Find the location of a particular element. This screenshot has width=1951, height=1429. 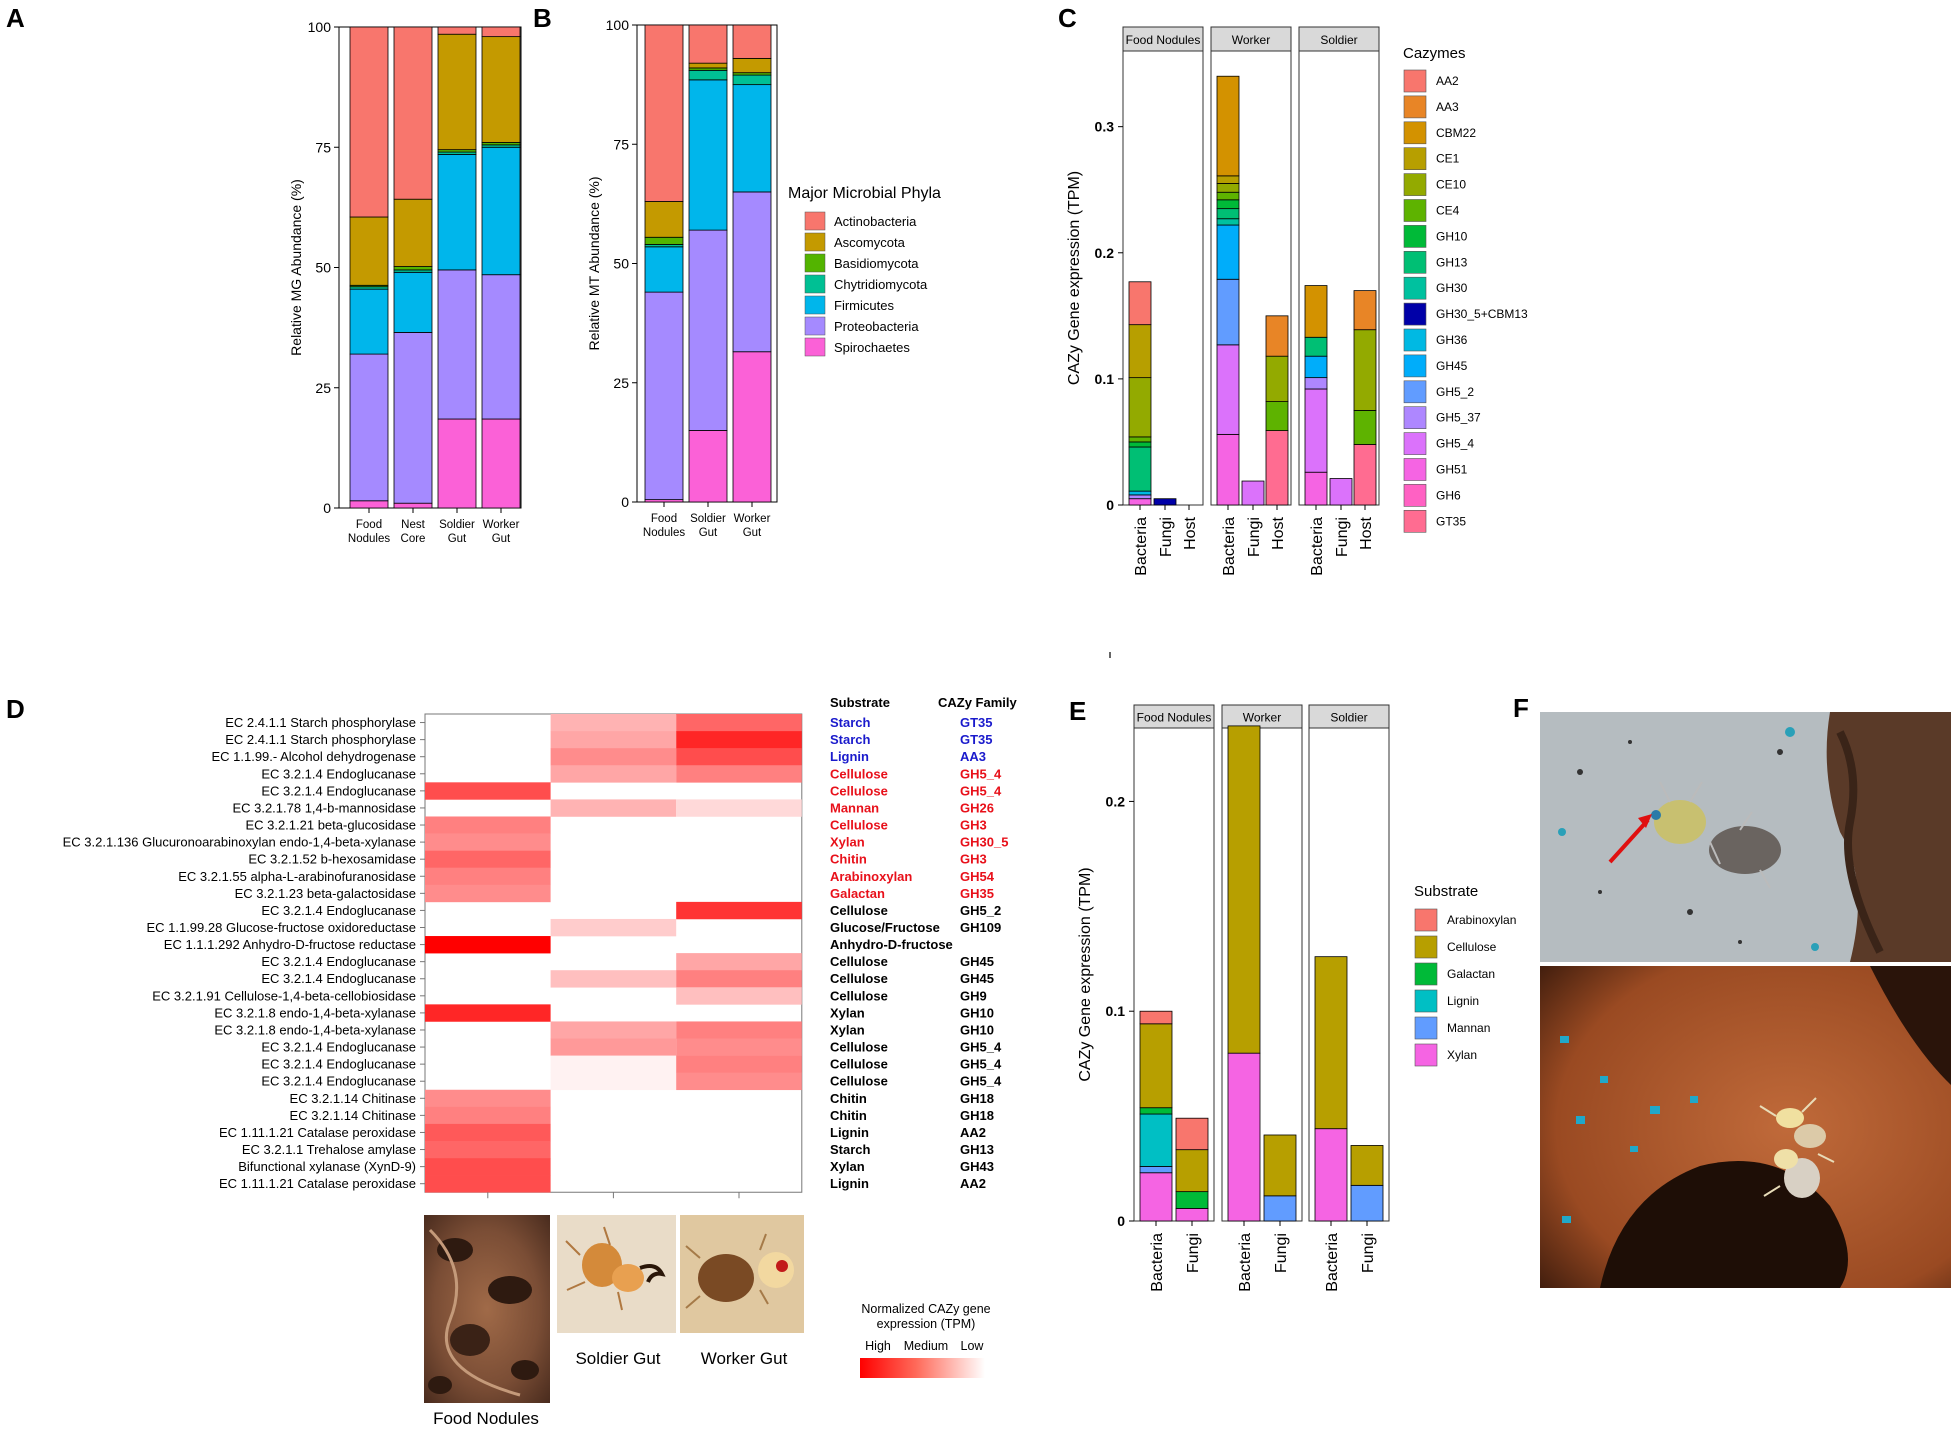

chart-c-bar-worker-bacteria-gh30 is located at coordinates (1228, 222).